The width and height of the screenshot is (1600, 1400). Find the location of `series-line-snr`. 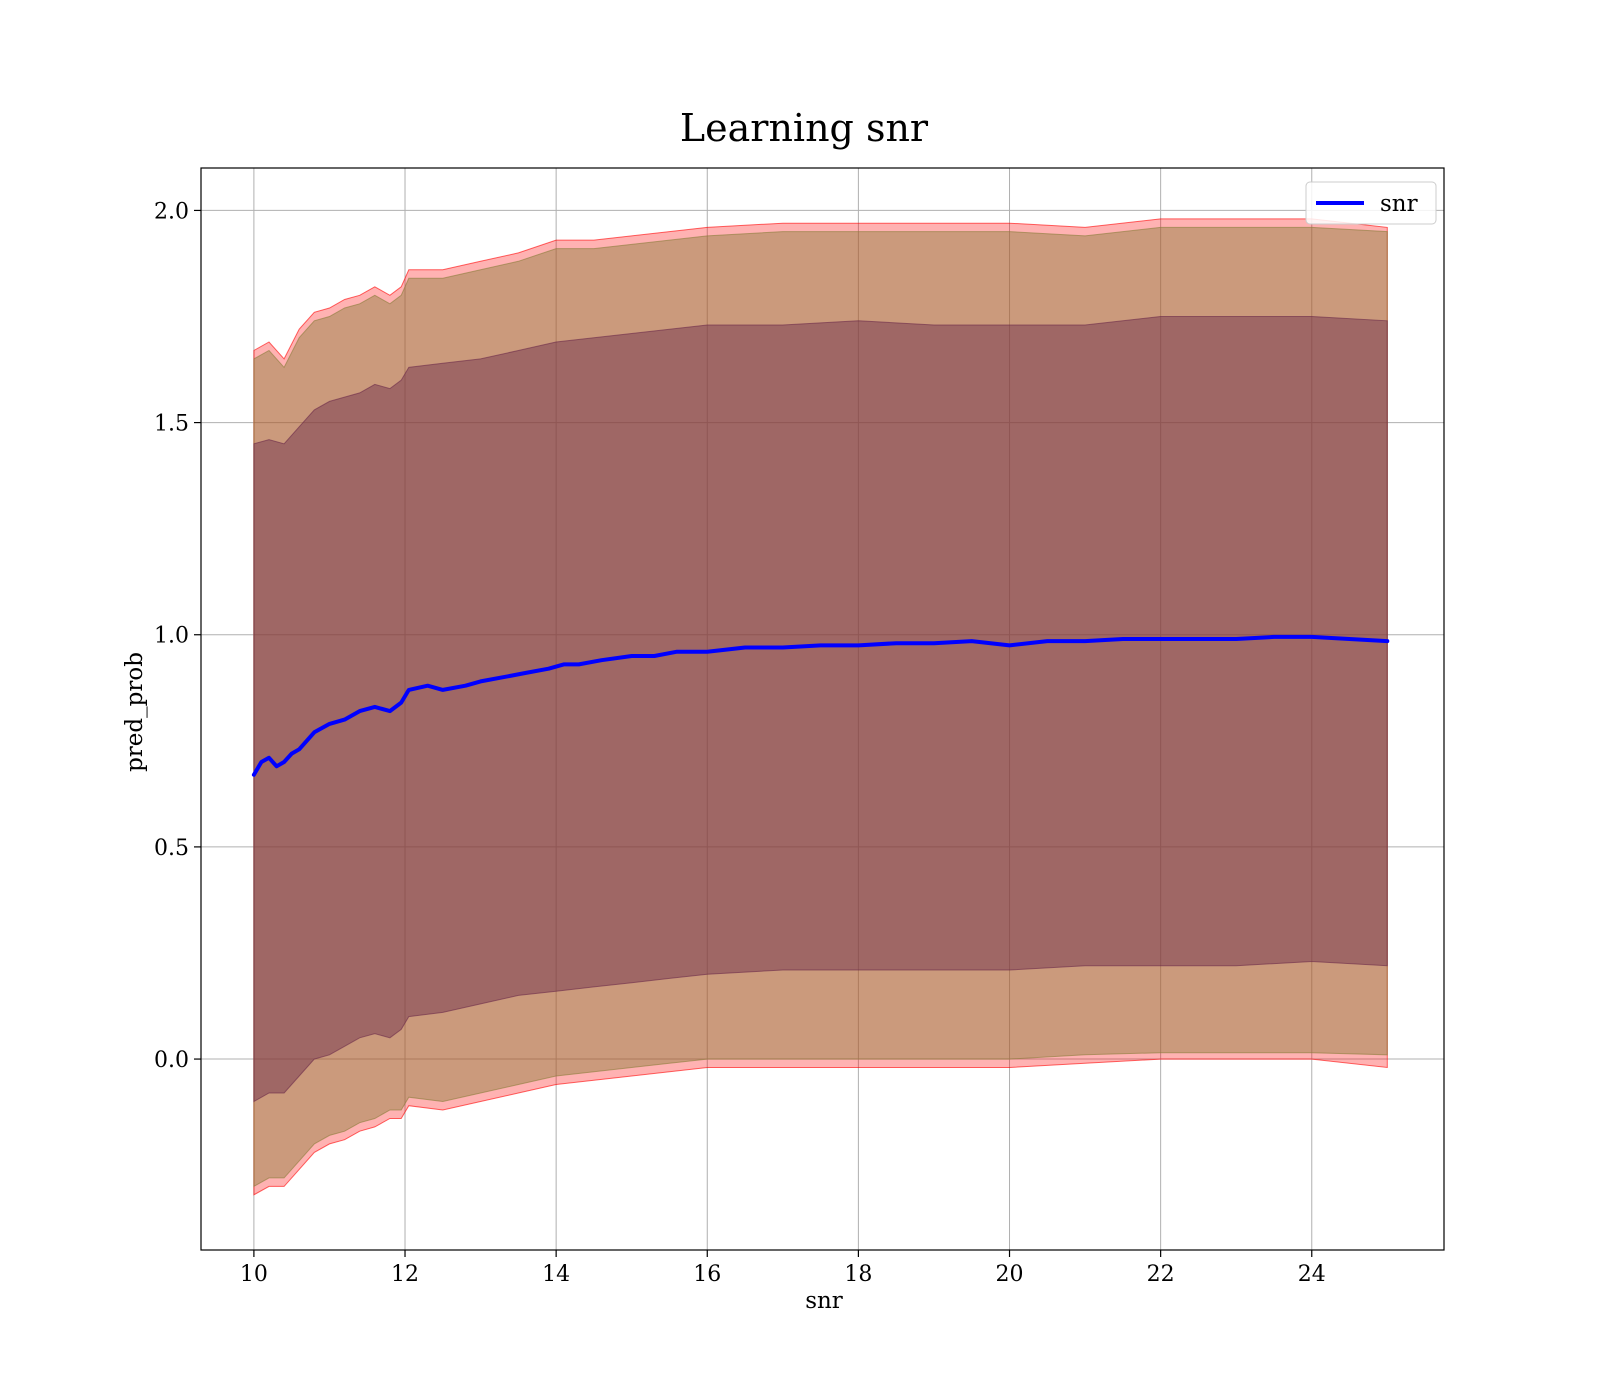

series-line-snr is located at coordinates (820, 705).